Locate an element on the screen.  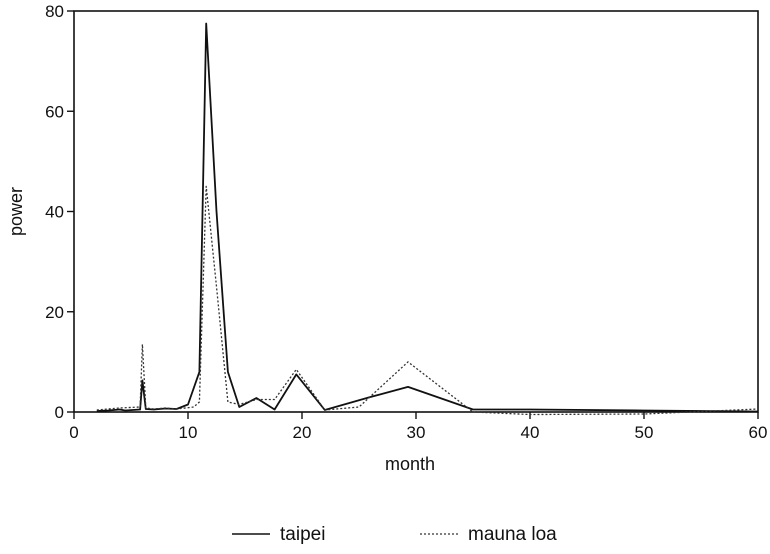
x-axis-label: month is located at coordinates (410, 464).